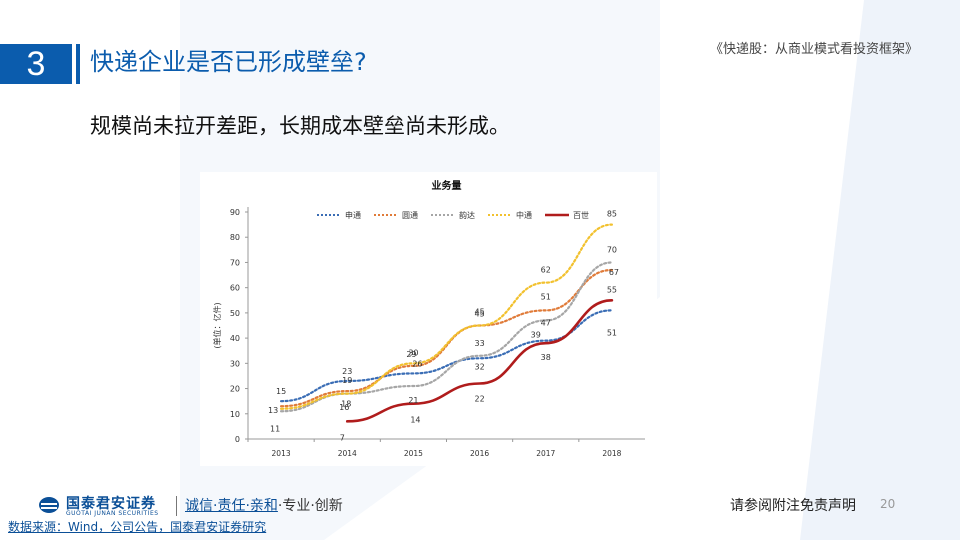 This screenshot has height=540, width=960. Describe the element at coordinates (281, 391) in the screenshot. I see `data-label: 15` at that location.